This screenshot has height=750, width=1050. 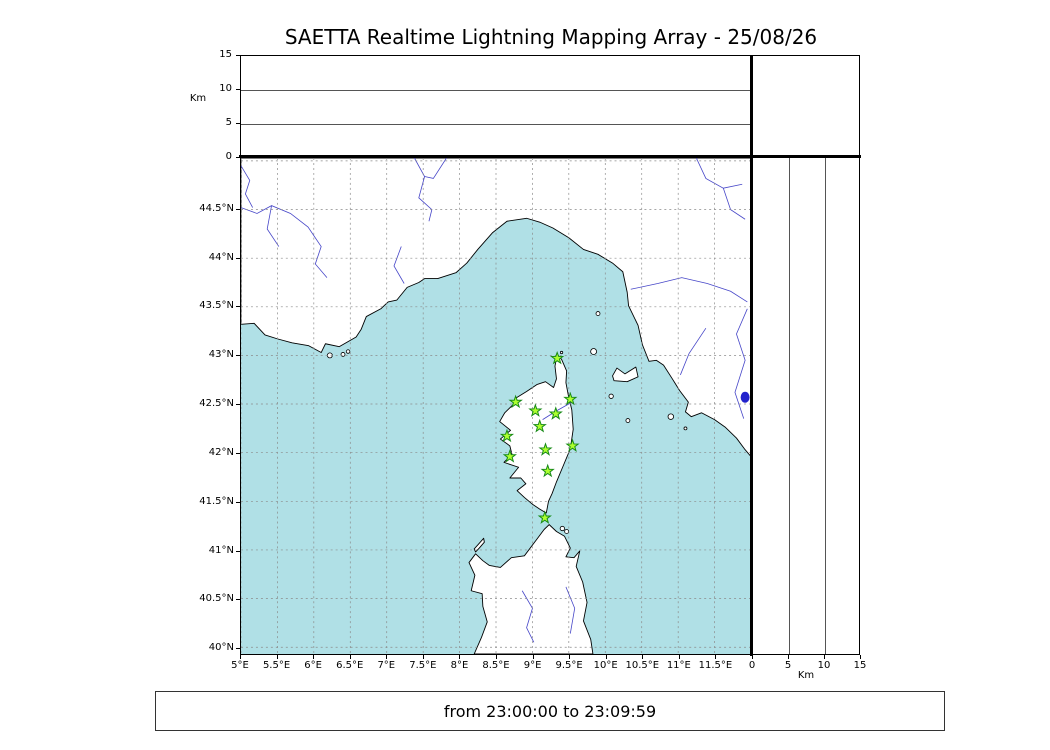 I want to click on altitude-axis-label-top: Km, so click(x=198, y=98).